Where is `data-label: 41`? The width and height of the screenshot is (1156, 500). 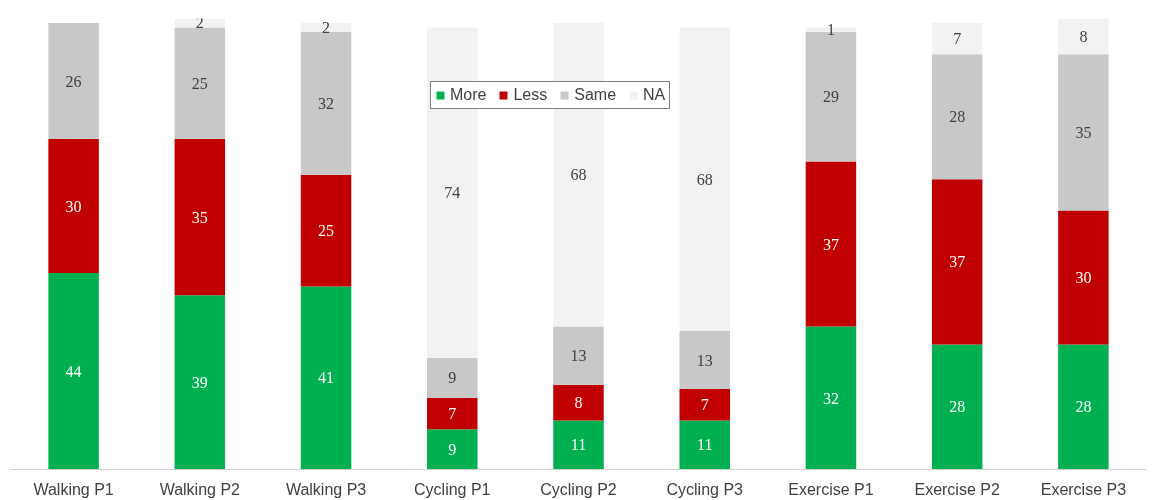
data-label: 41 is located at coordinates (326, 378).